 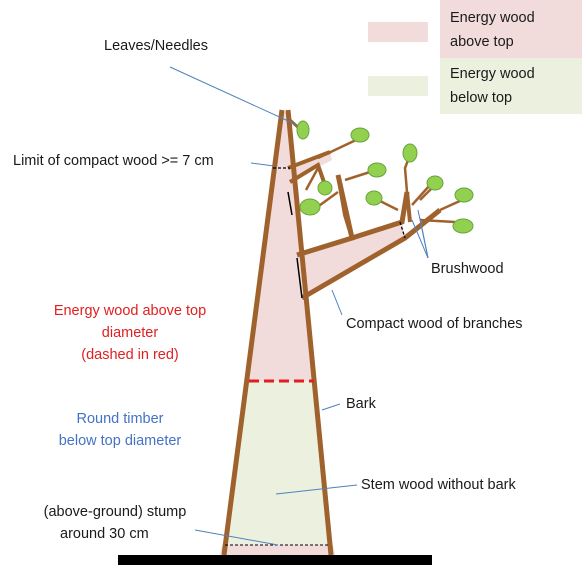 I want to click on branch-compact-fill, so click(x=351, y=260).